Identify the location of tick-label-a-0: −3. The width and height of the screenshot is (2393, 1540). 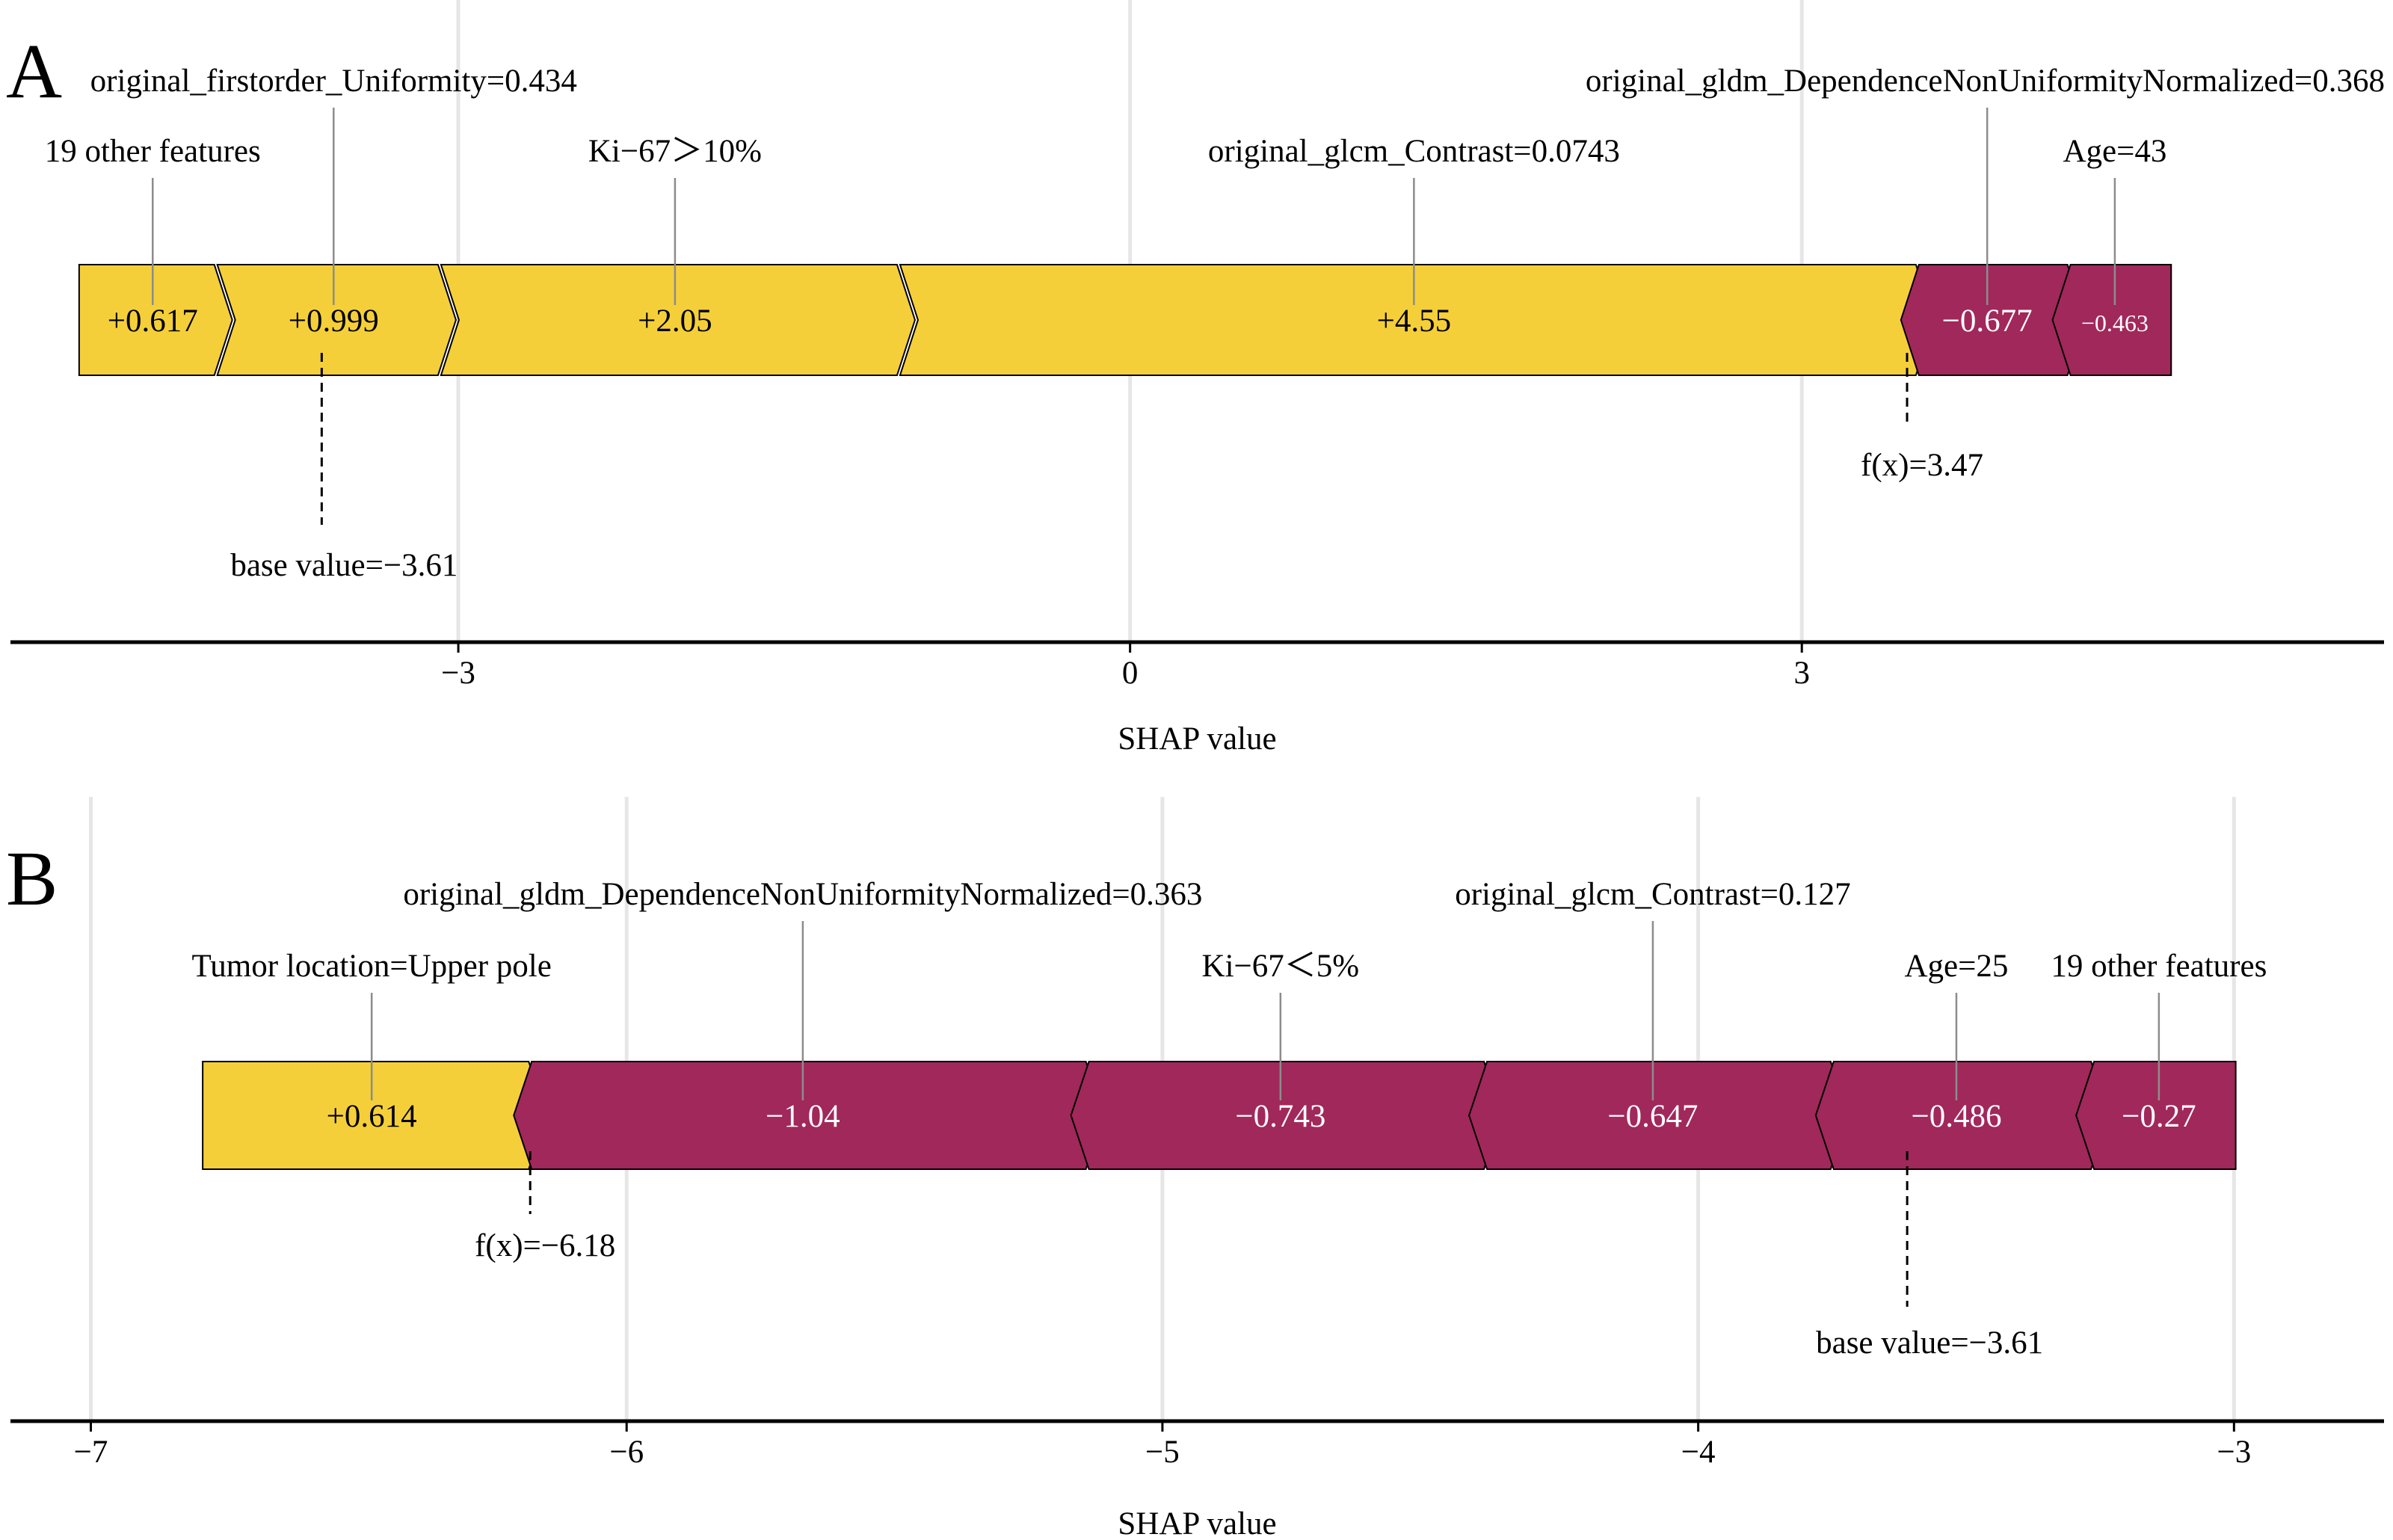
(458, 673).